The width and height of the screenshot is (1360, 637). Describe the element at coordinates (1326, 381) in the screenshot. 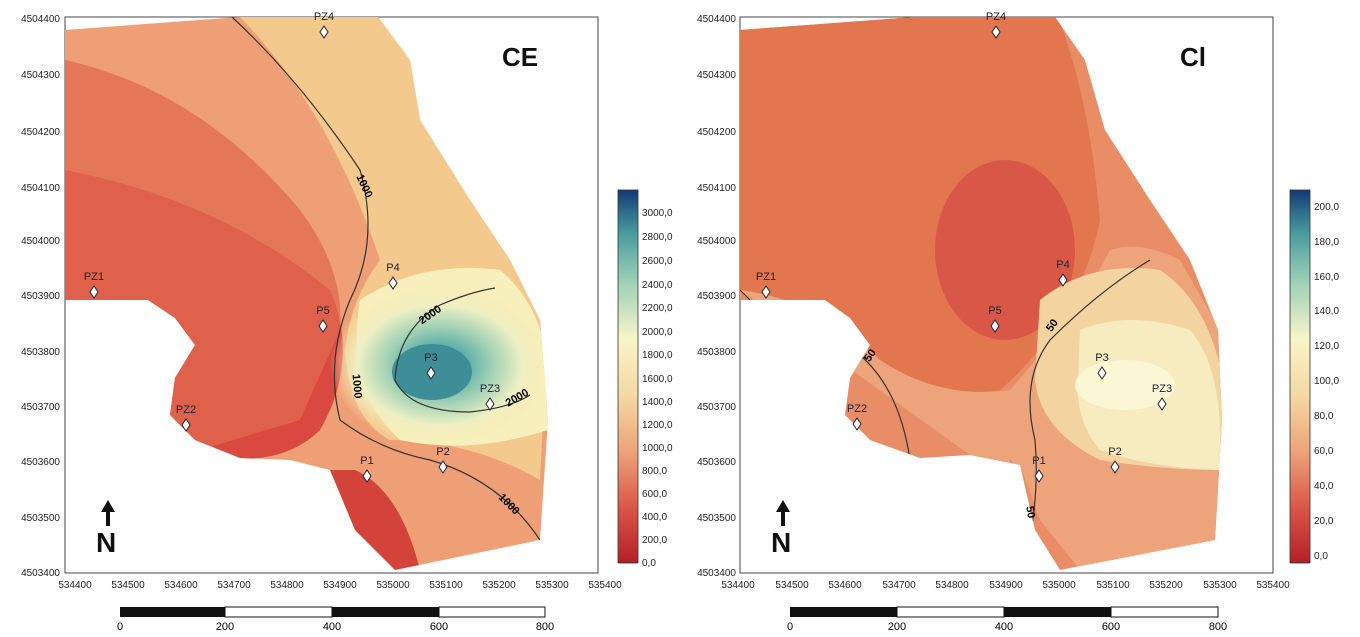

I see `legend-label: 100,0` at that location.